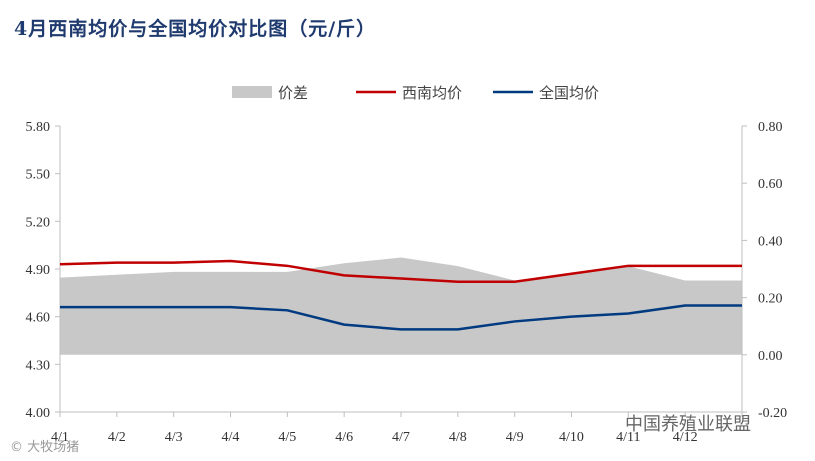  Describe the element at coordinates (38, 270) in the screenshot. I see `y-left-tick-label: 4.90` at that location.